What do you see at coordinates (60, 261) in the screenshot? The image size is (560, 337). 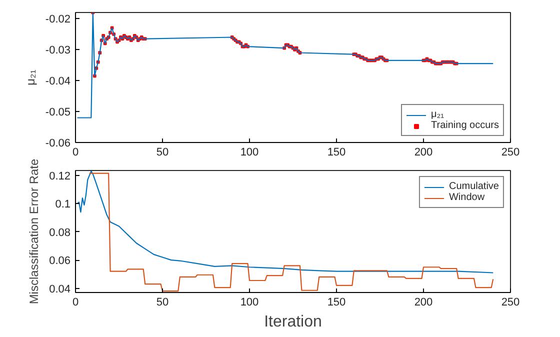 I see `y-tick-label: 0.06` at bounding box center [60, 261].